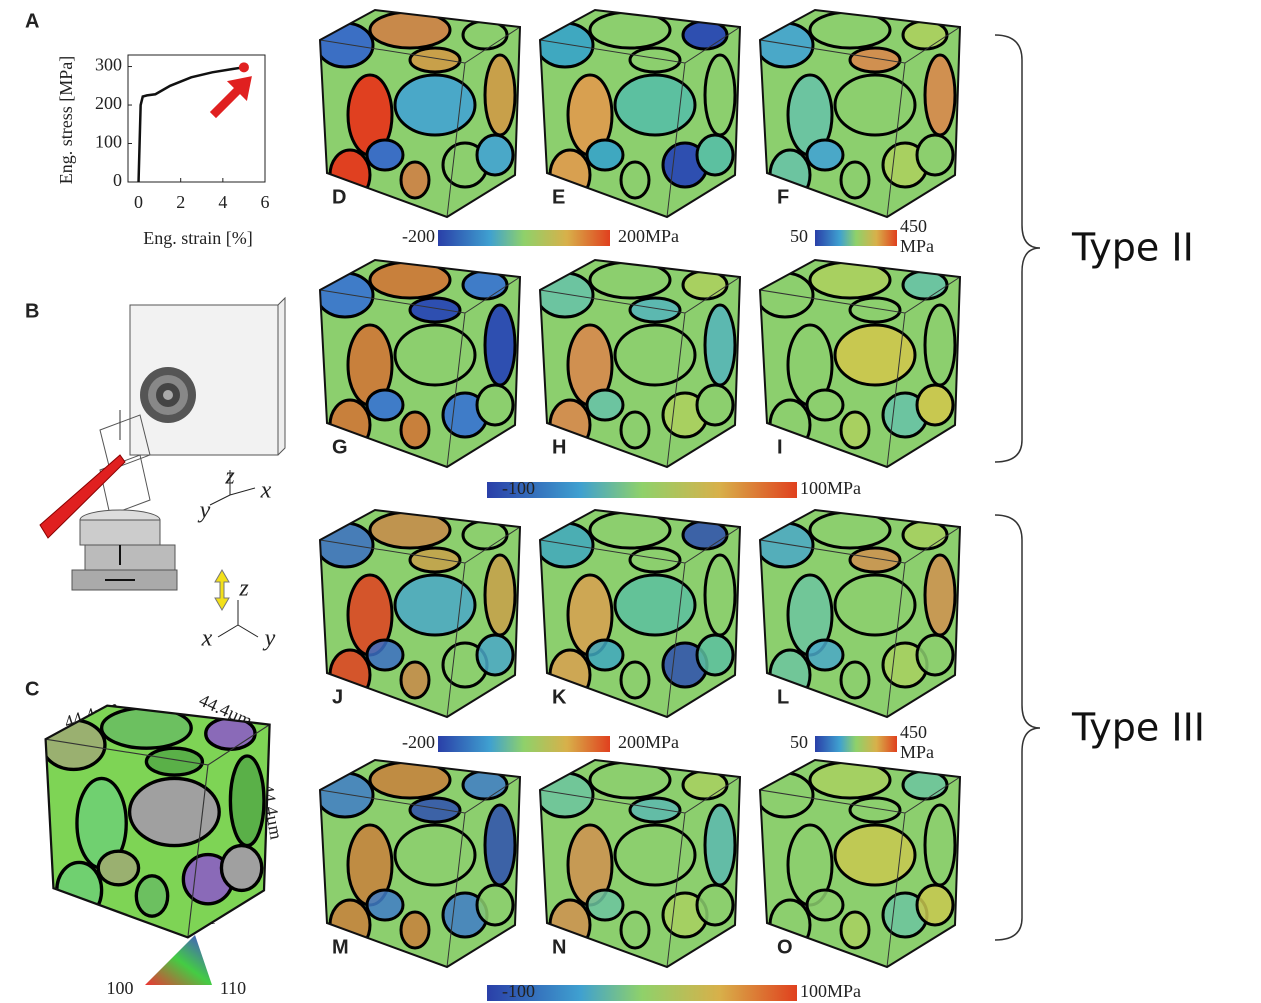  Describe the element at coordinates (138, 202) in the screenshot. I see `x-tick-label: 0` at that location.